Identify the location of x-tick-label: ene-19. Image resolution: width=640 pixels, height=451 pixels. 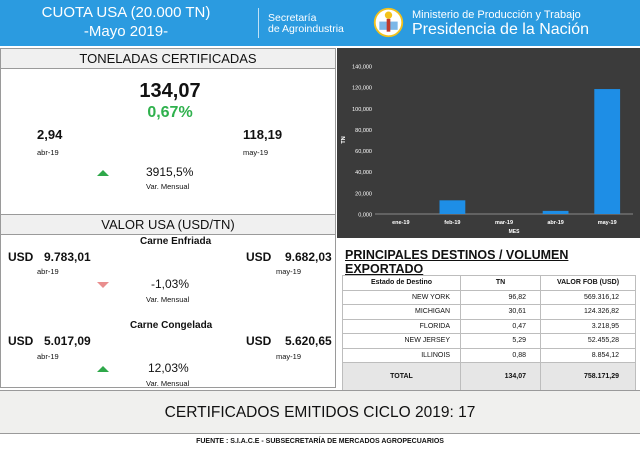
(400, 223).